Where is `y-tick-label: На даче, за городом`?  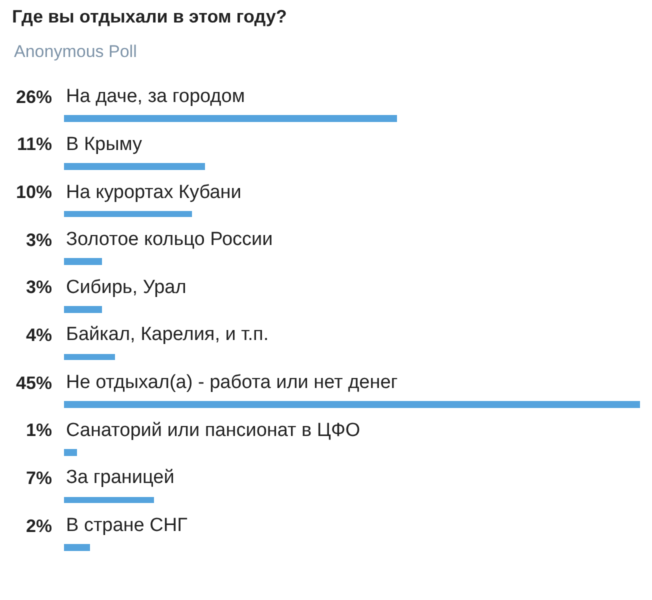 y-tick-label: На даче, за городом is located at coordinates (155, 96).